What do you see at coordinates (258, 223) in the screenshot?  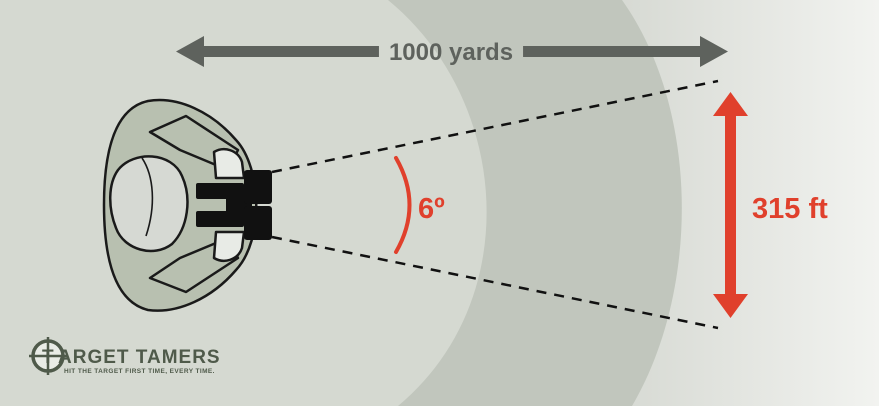 I see `binoculars-barrel-lower` at bounding box center [258, 223].